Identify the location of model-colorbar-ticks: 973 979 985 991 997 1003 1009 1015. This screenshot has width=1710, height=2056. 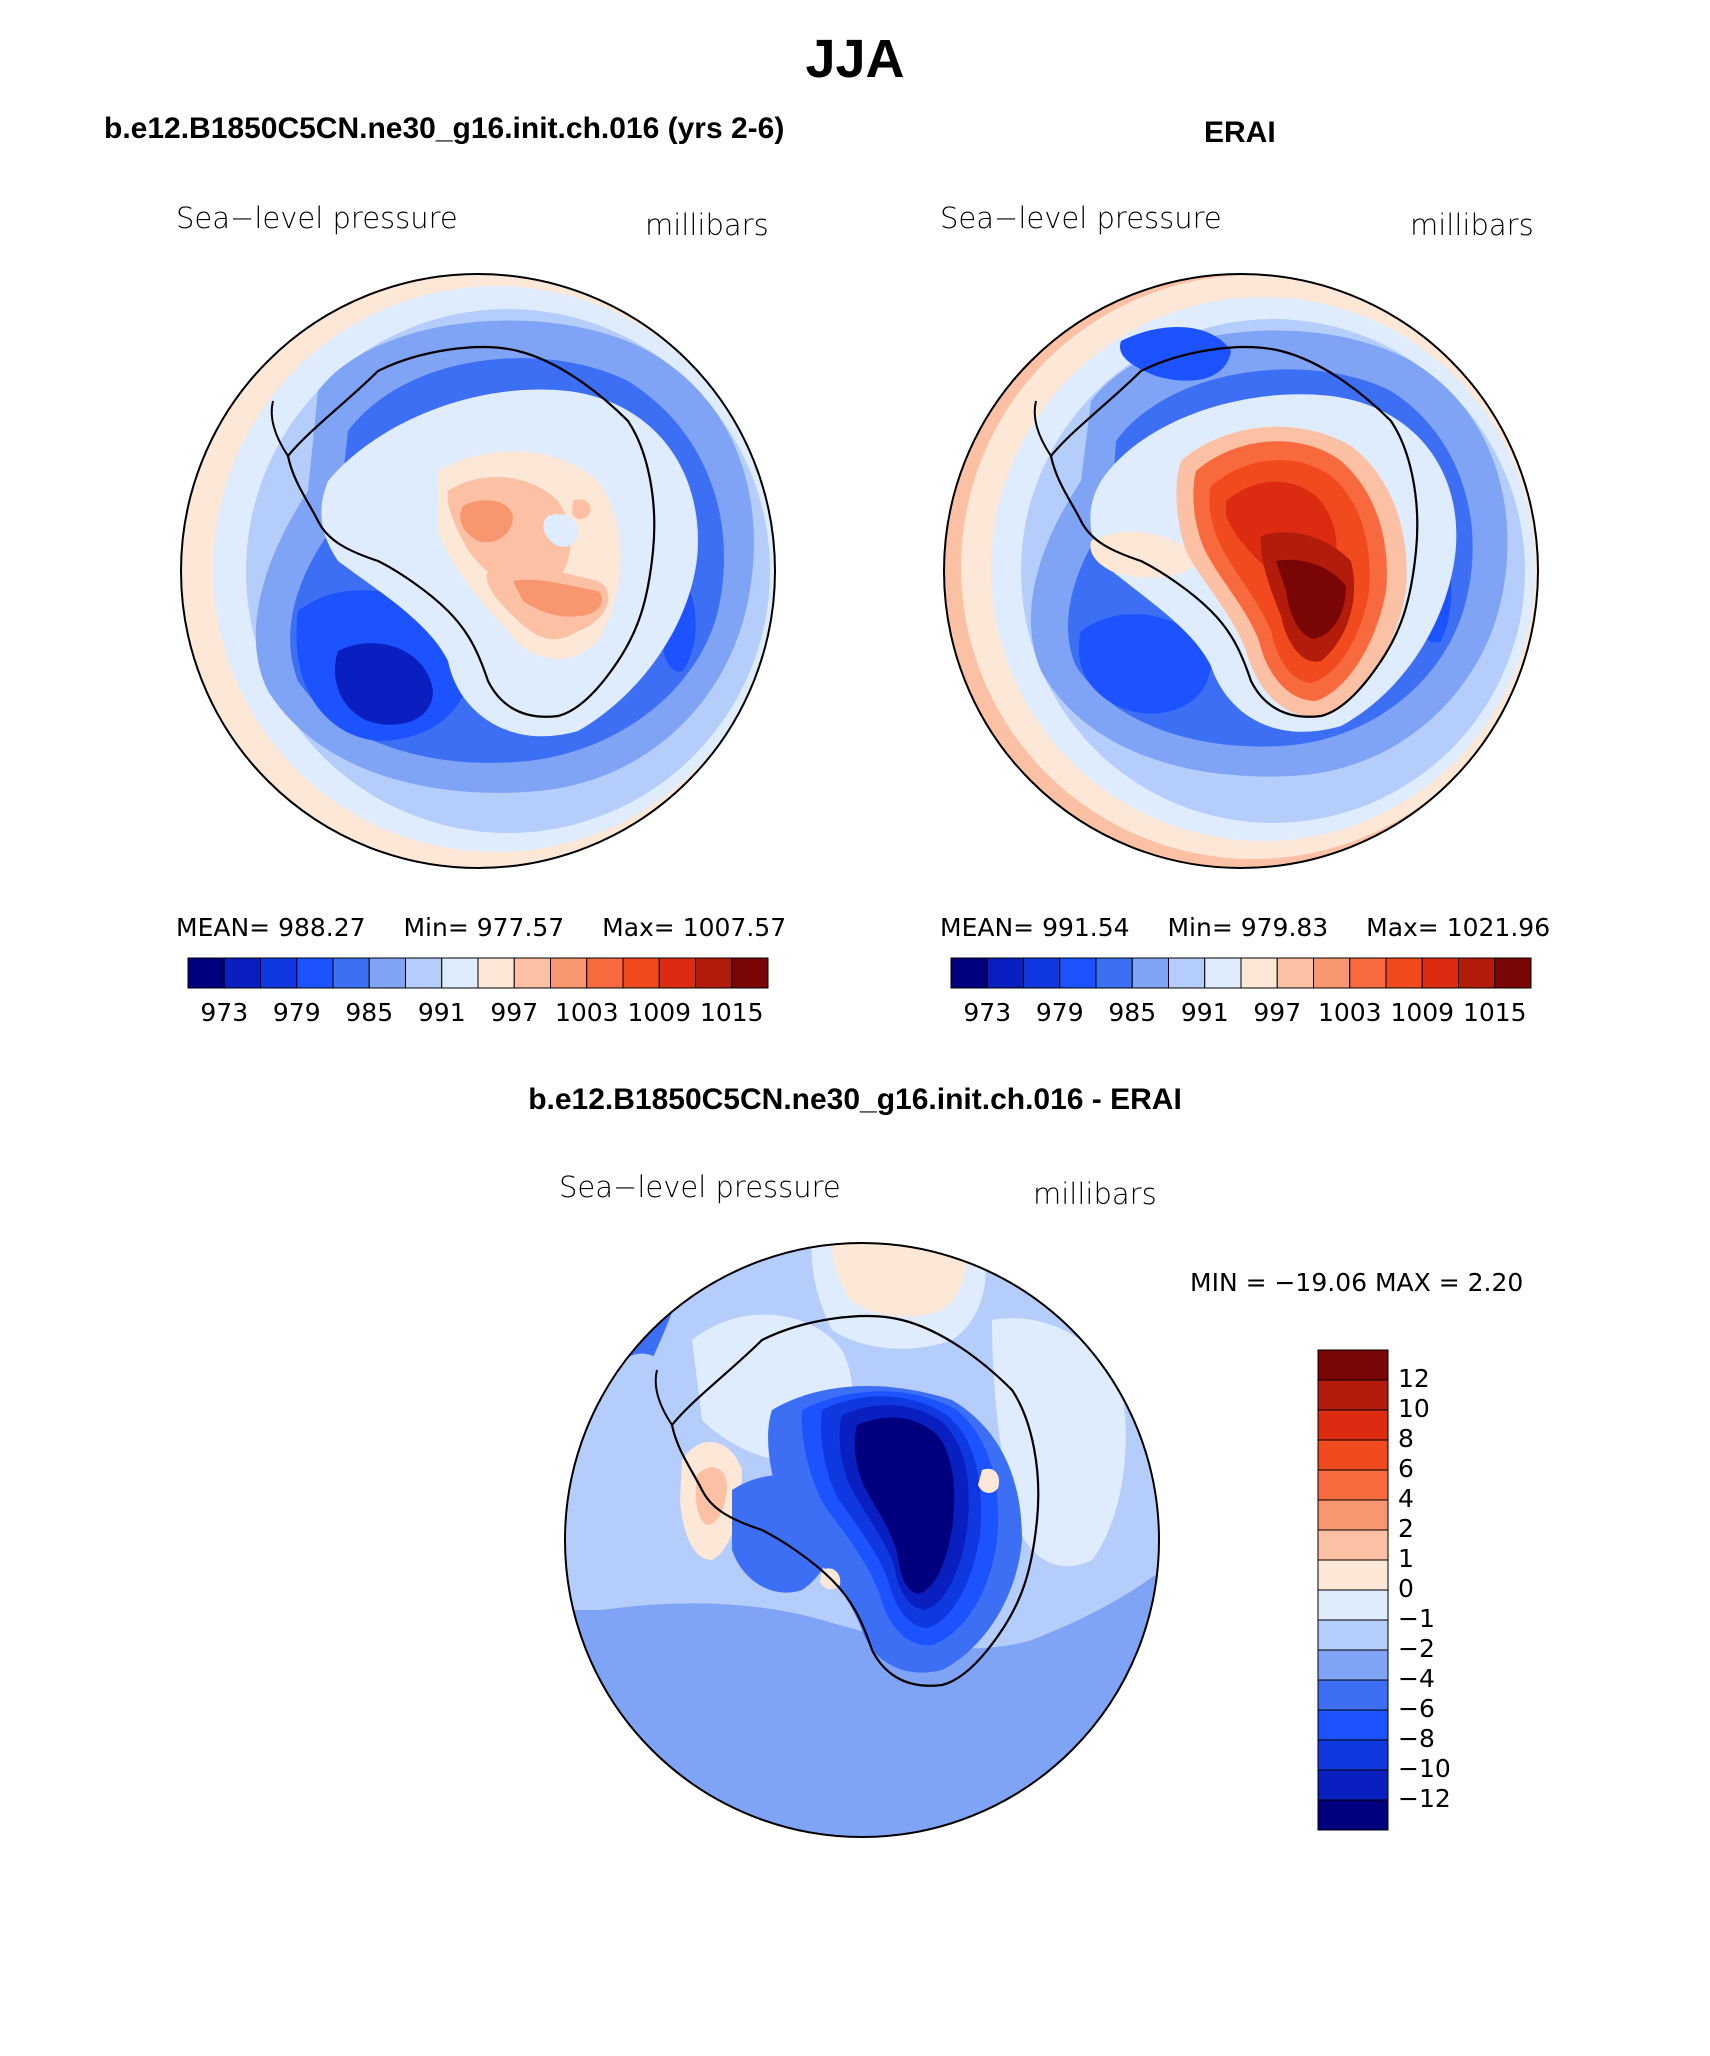
(478, 1014).